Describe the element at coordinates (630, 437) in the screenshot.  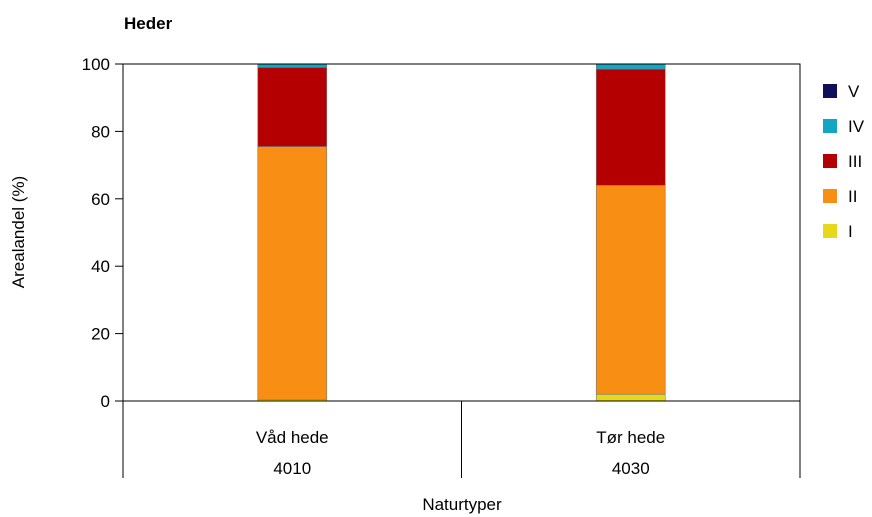
I see `category-name-label: Tør hede` at that location.